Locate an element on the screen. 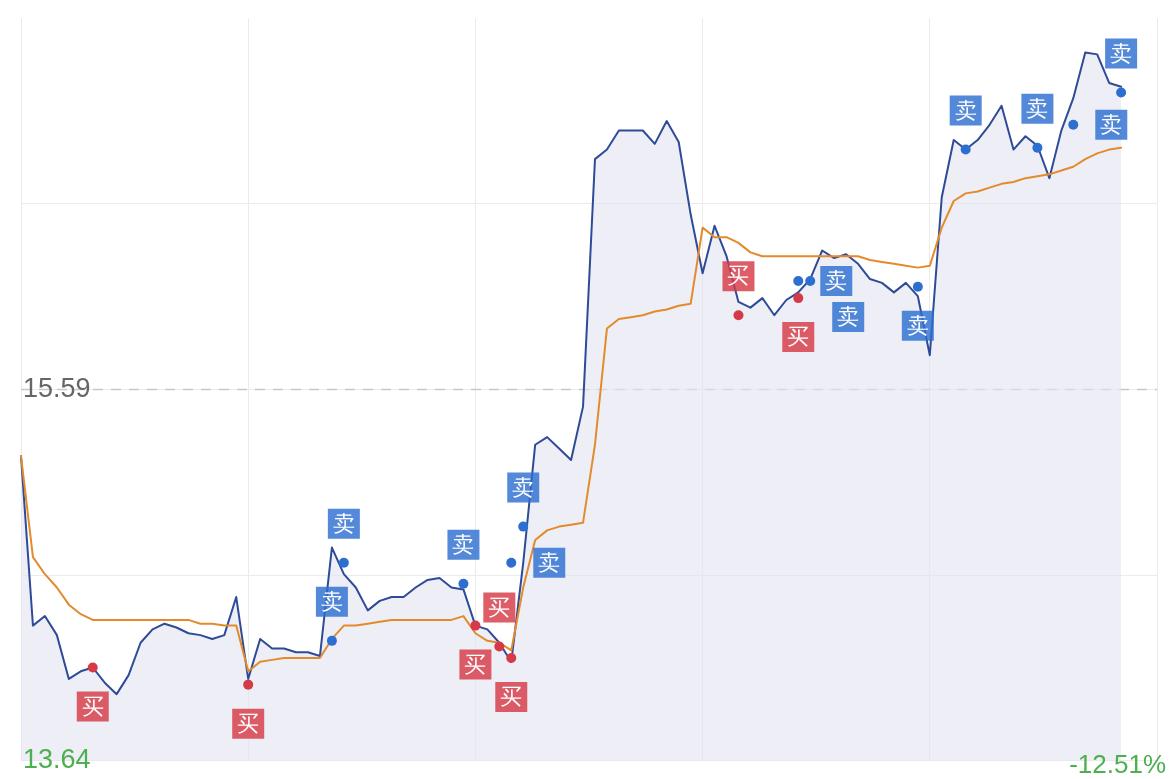 The image size is (1170, 779). annotation: -12.51% is located at coordinates (1117, 764).